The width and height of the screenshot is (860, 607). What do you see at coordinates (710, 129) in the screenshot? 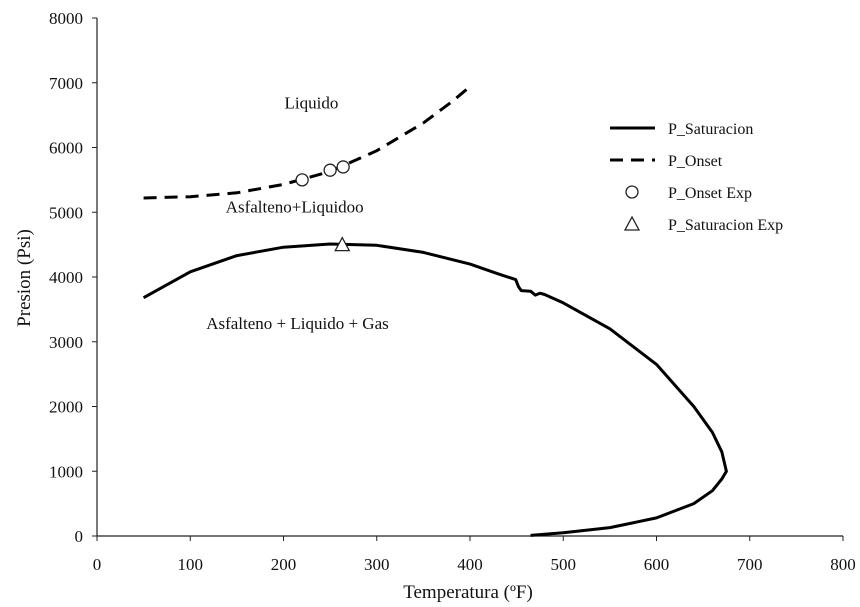
I see `legend-label: P_Saturacion` at bounding box center [710, 129].